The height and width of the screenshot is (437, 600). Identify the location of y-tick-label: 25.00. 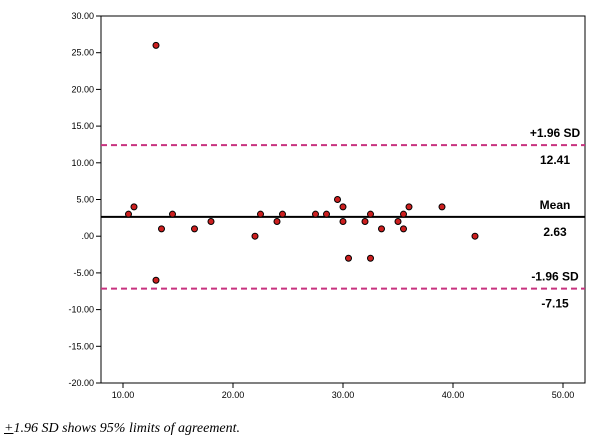
(82, 53).